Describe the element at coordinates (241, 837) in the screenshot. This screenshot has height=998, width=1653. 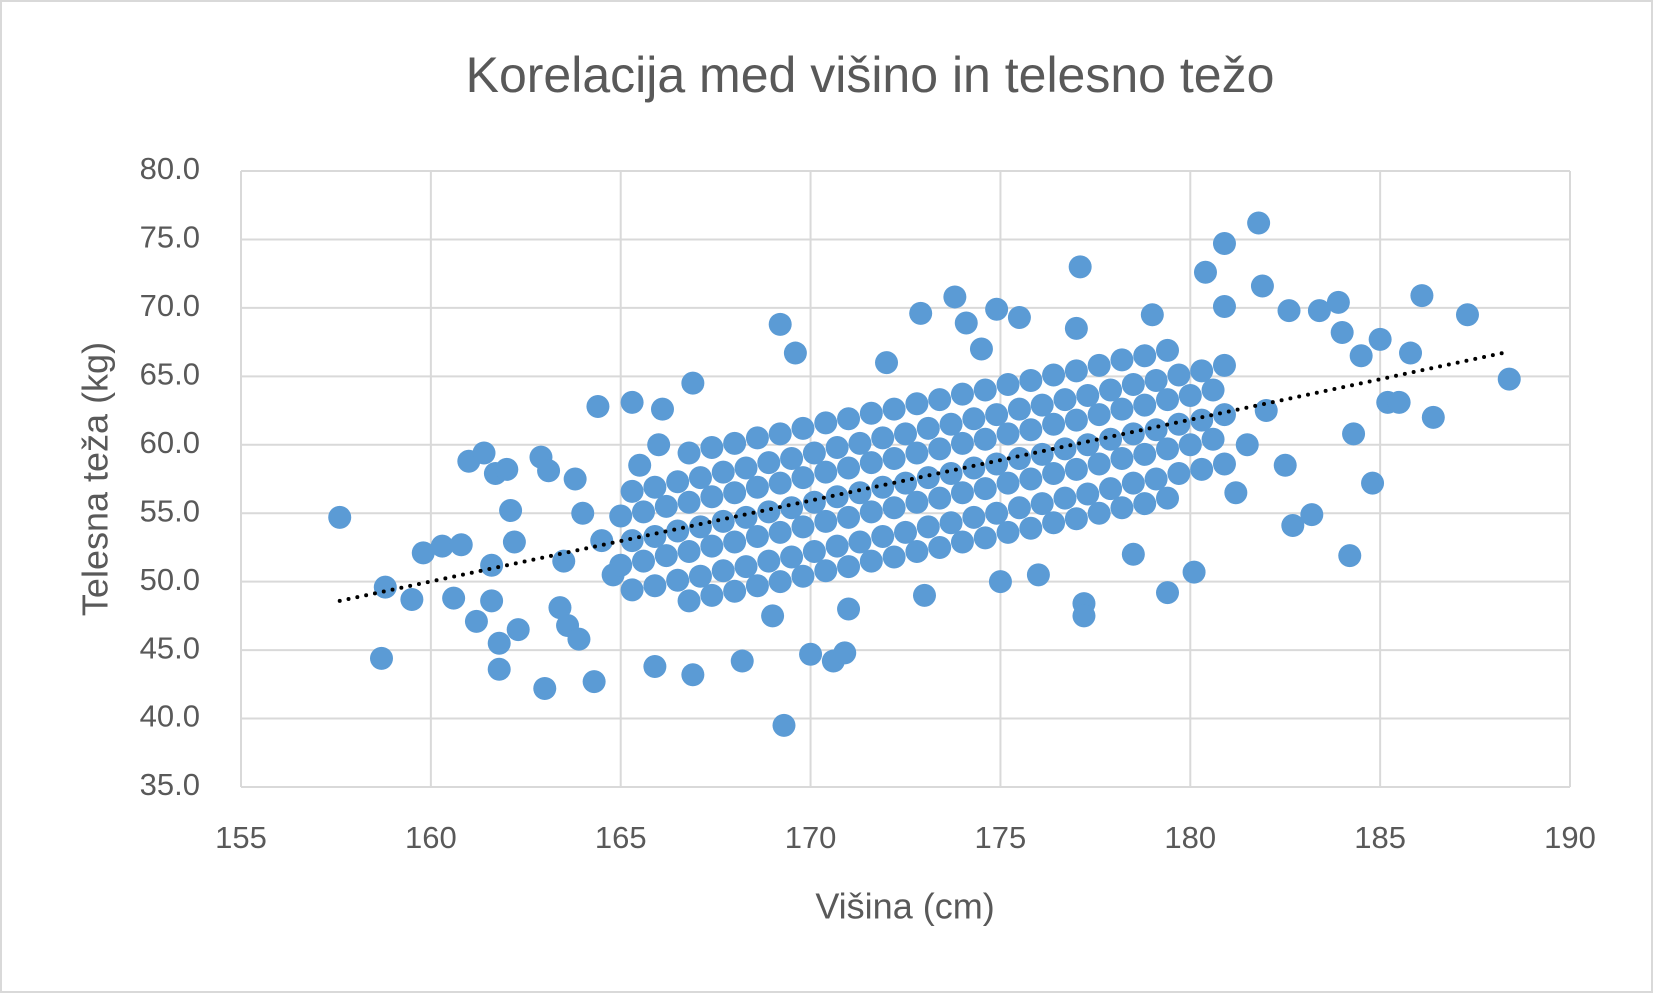
I see `x-tick-label: 155` at that location.